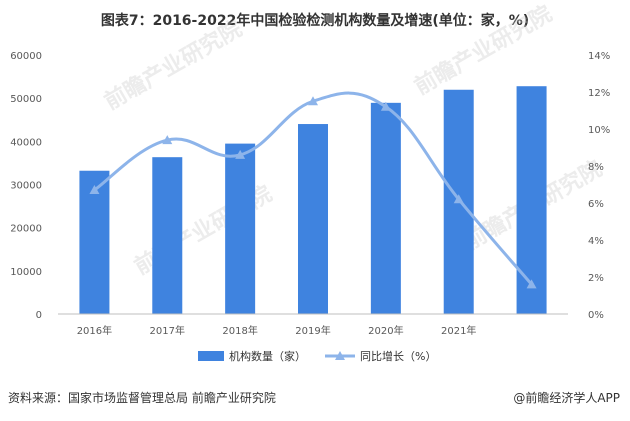 The height and width of the screenshot is (421, 630). I want to click on y-right-tick-label: 6%, so click(596, 204).